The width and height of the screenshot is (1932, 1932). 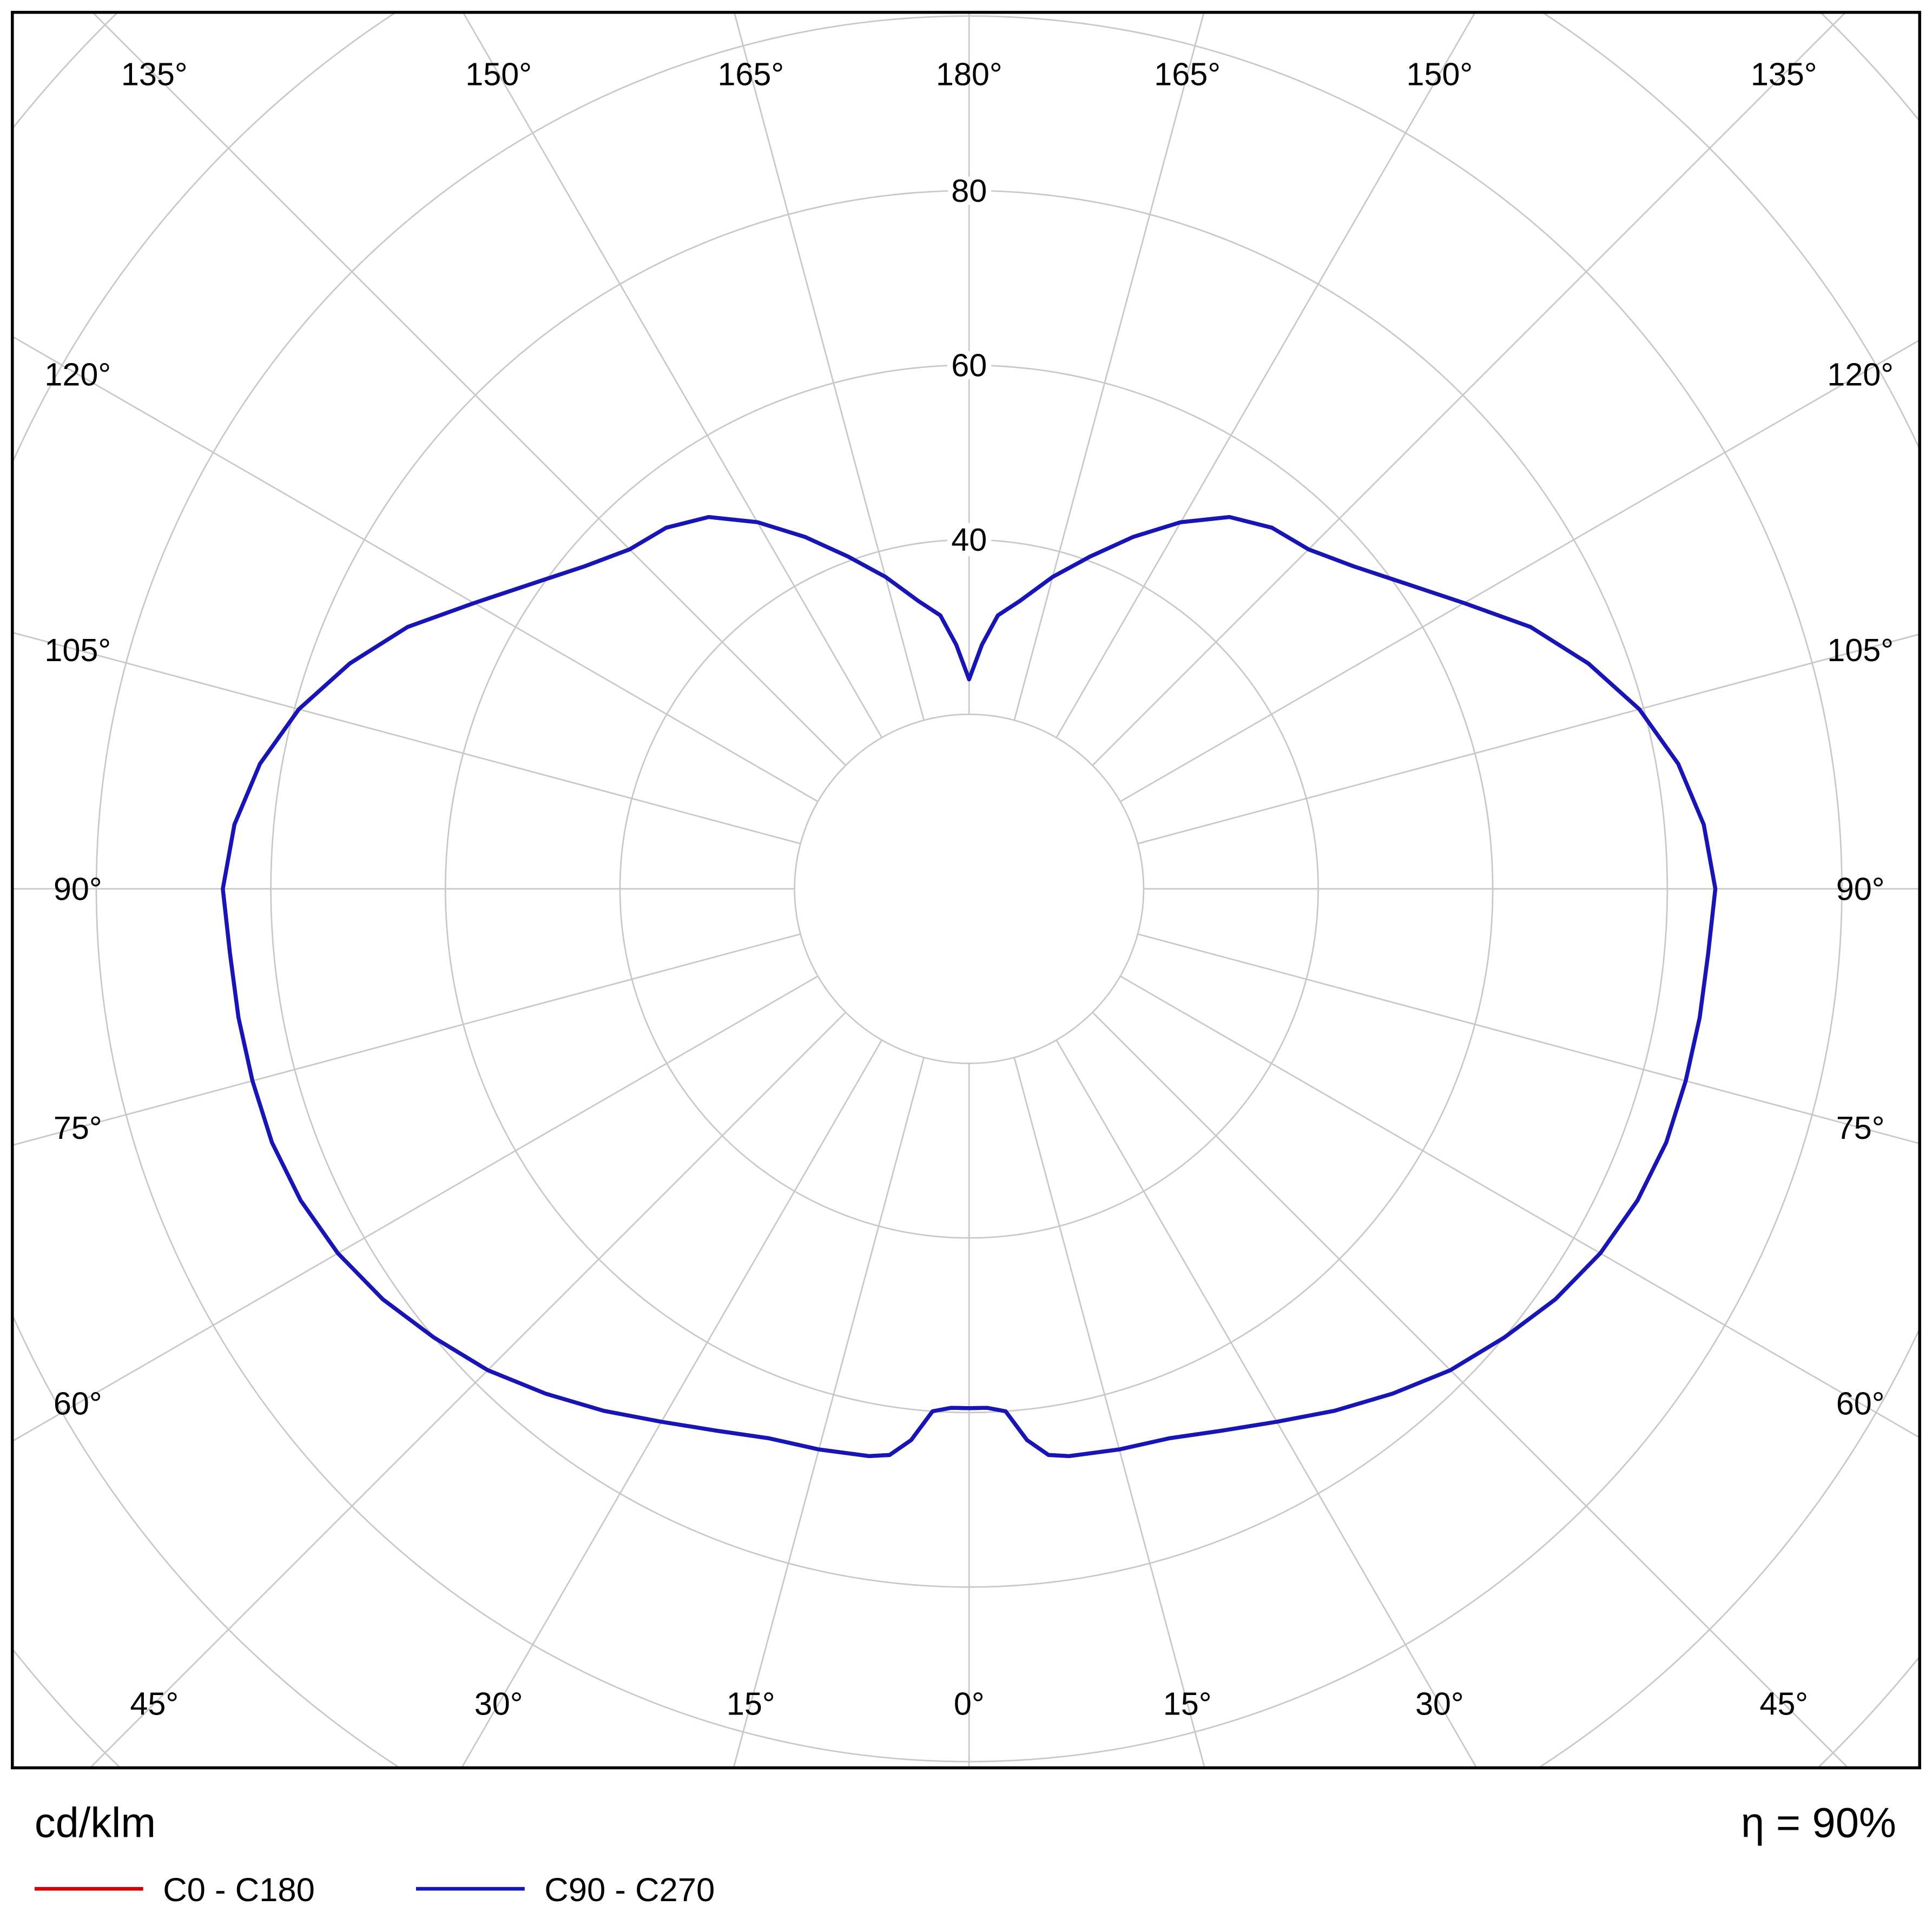 What do you see at coordinates (95, 1822) in the screenshot?
I see `unit-label: cd/klm` at bounding box center [95, 1822].